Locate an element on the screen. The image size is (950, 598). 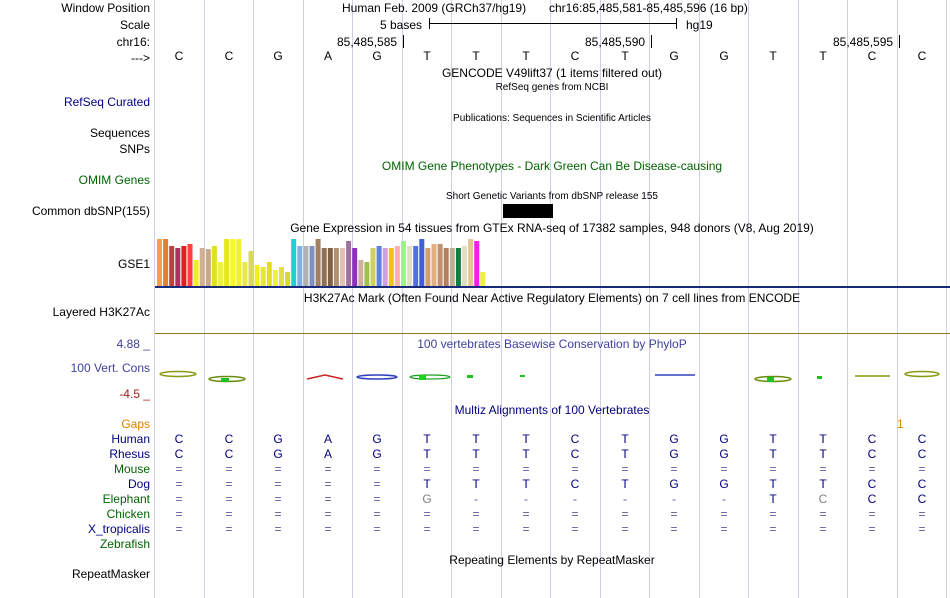
phylop-conservation-plot is located at coordinates (552, 377).